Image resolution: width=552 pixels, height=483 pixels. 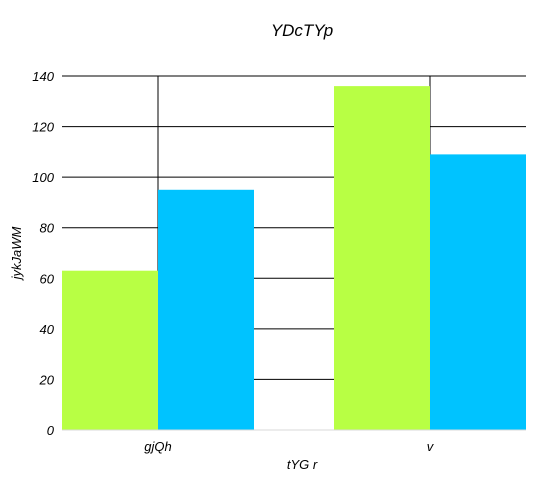 I want to click on y-tick-label: 40, so click(x=47, y=329).